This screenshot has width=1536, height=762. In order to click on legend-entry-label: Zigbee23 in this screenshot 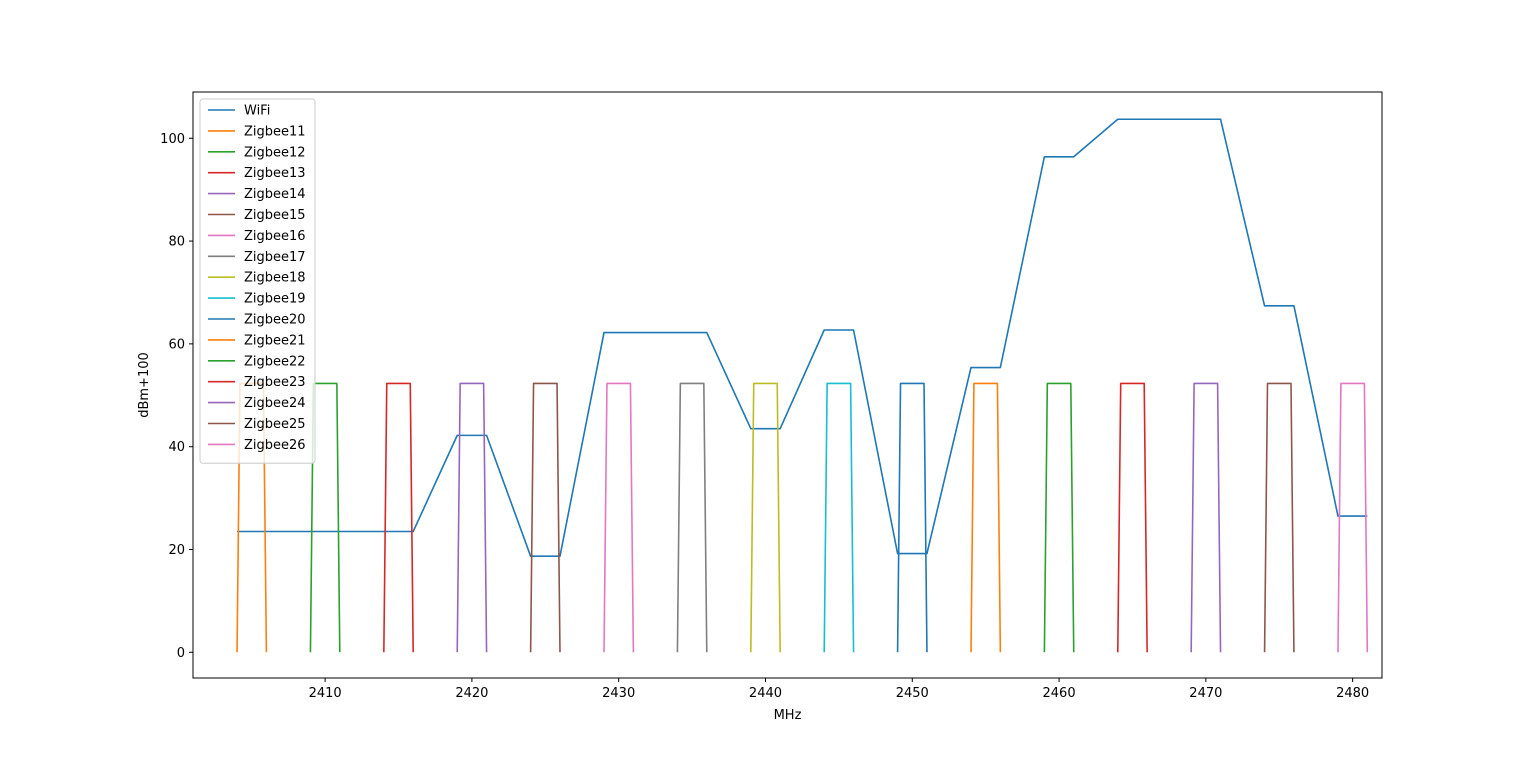, I will do `click(275, 382)`.